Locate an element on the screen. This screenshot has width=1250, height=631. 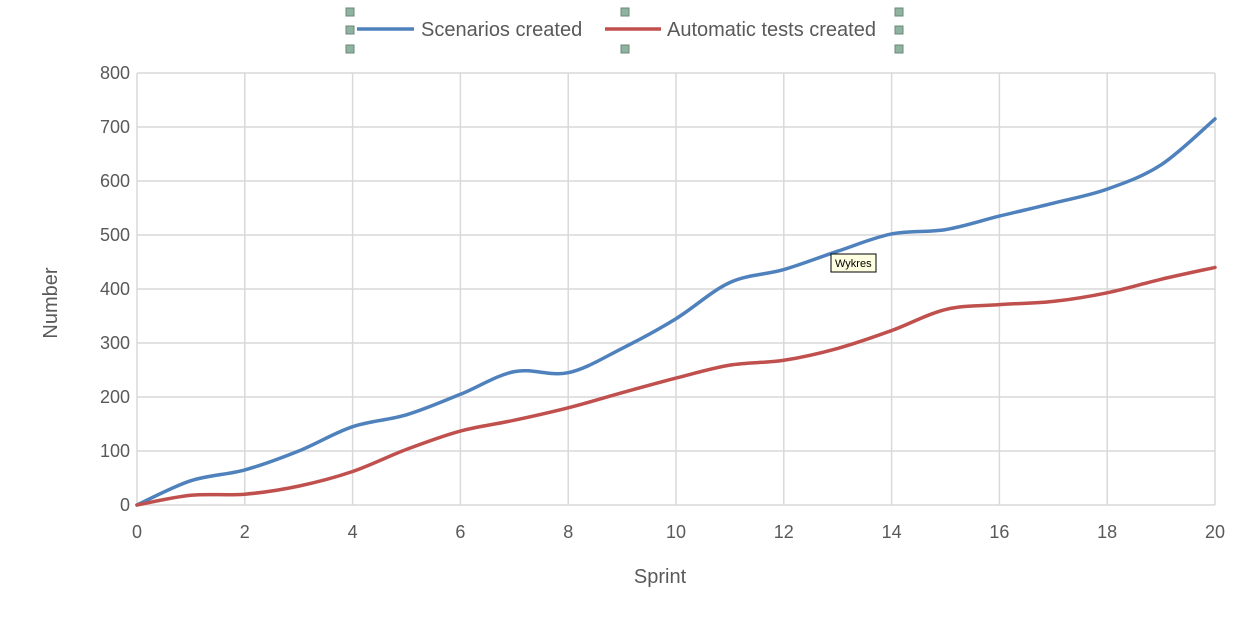
x-tick-label: 18 is located at coordinates (1107, 532).